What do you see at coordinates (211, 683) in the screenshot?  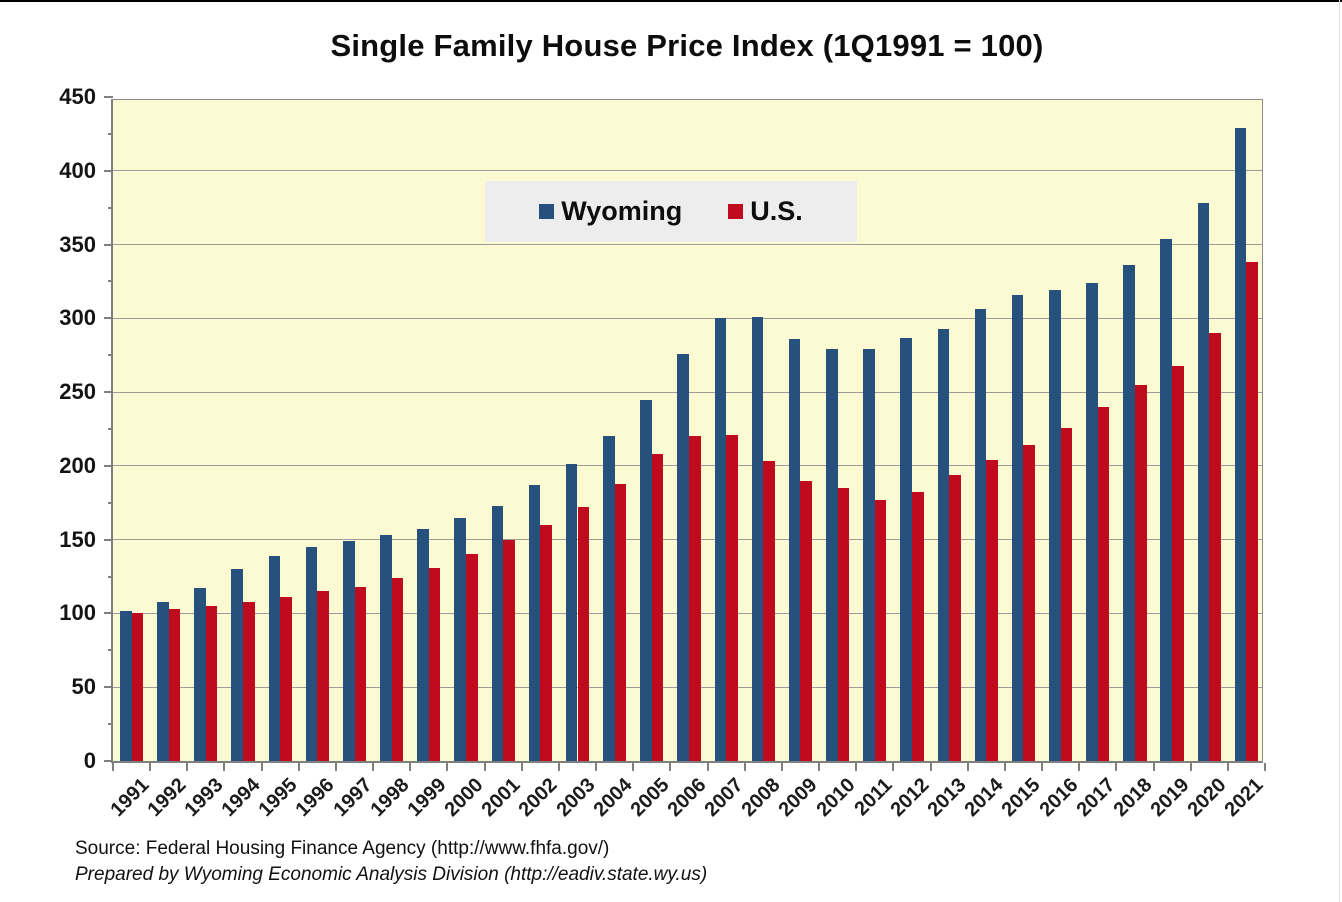 I see `bar-us-1993` at bounding box center [211, 683].